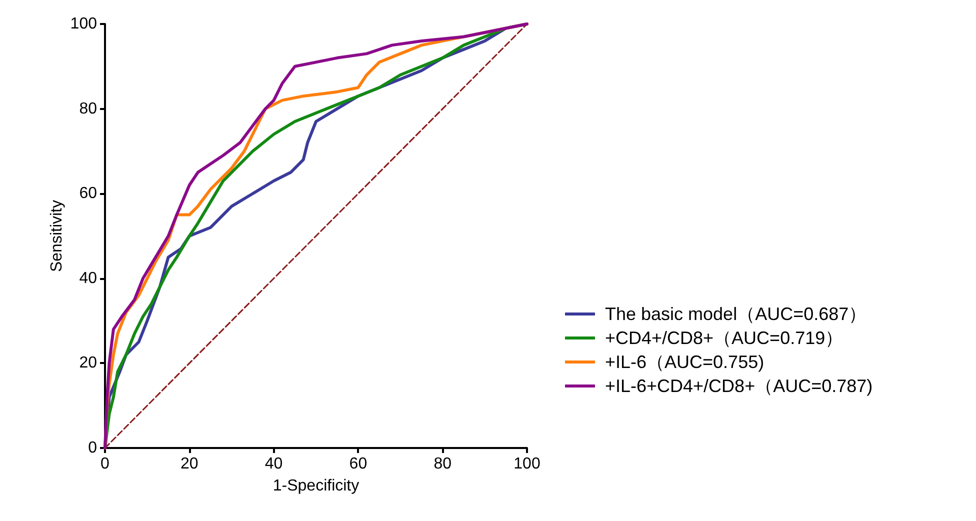 This screenshot has width=976, height=521. What do you see at coordinates (57, 236) in the screenshot?
I see `y-axis-title: Sensitivity` at bounding box center [57, 236].